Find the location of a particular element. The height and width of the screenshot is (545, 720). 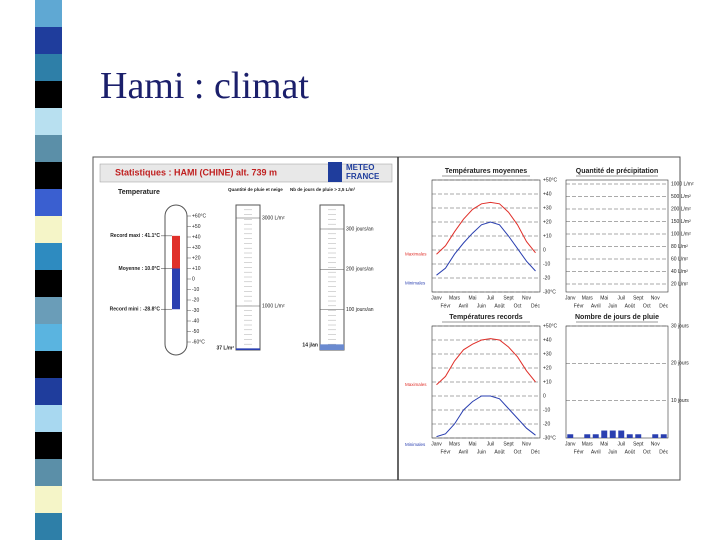

y-tick-label: 20 L/m² is located at coordinates (679, 284).